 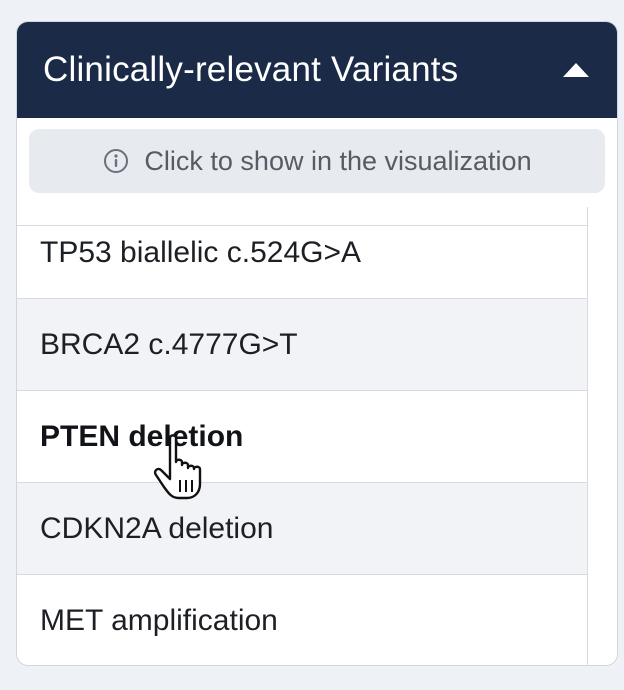 I want to click on list-item: BRCA2 c.4777G>T, so click(x=302, y=345).